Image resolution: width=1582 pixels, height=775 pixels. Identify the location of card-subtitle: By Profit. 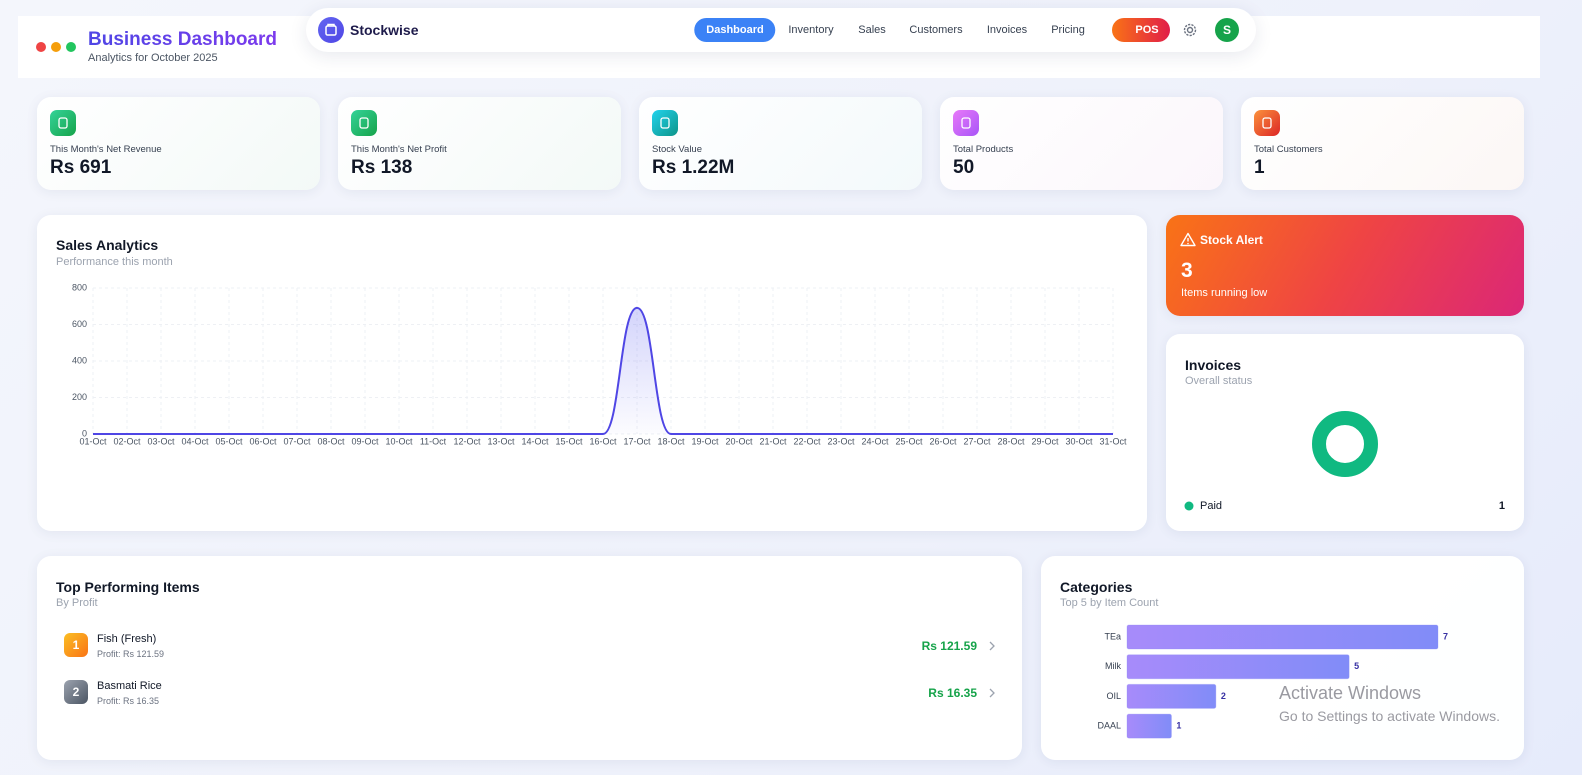
(77, 603).